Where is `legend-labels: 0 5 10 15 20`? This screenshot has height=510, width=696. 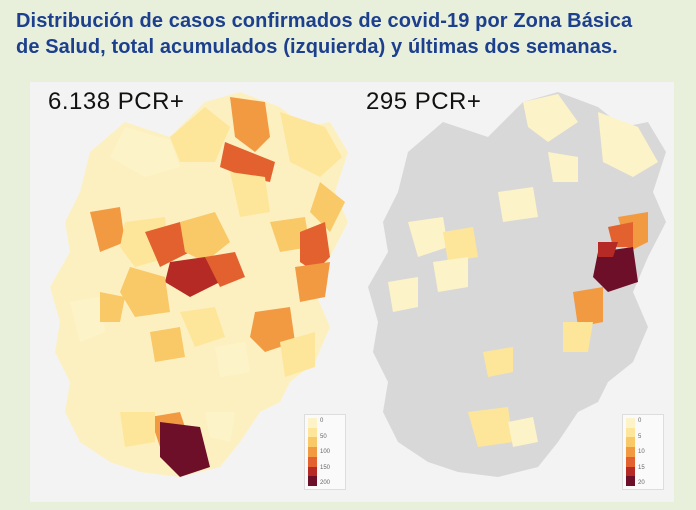
legend-labels: 0 5 10 15 20 is located at coordinates (641, 452).